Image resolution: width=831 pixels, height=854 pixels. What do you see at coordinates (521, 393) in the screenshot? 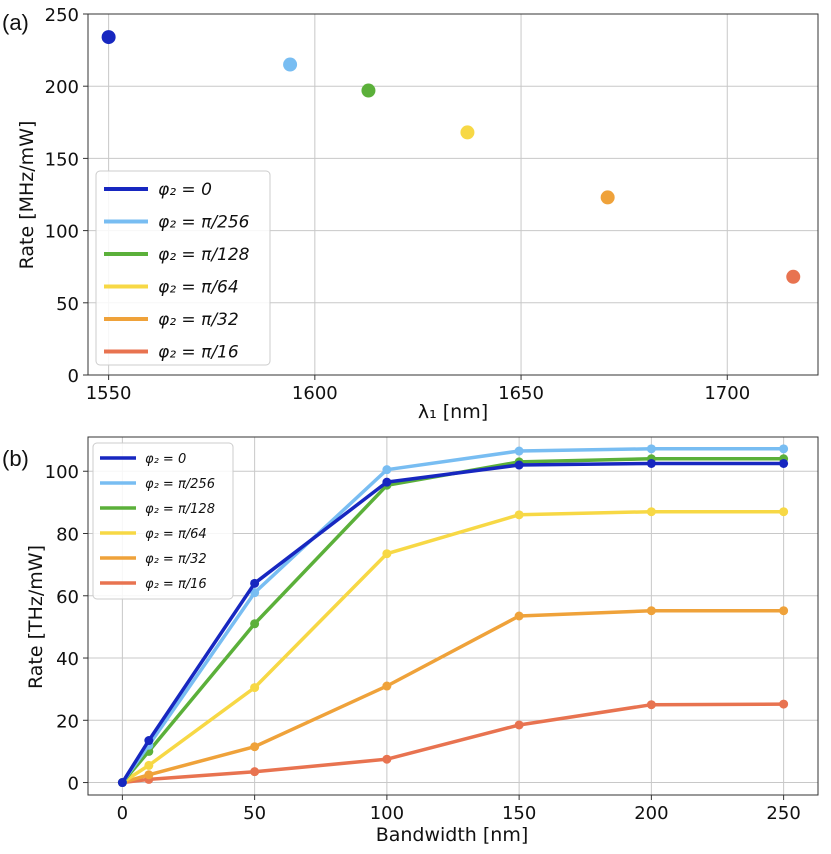
I see `panel-a-xtick-label: 1650` at bounding box center [521, 393].